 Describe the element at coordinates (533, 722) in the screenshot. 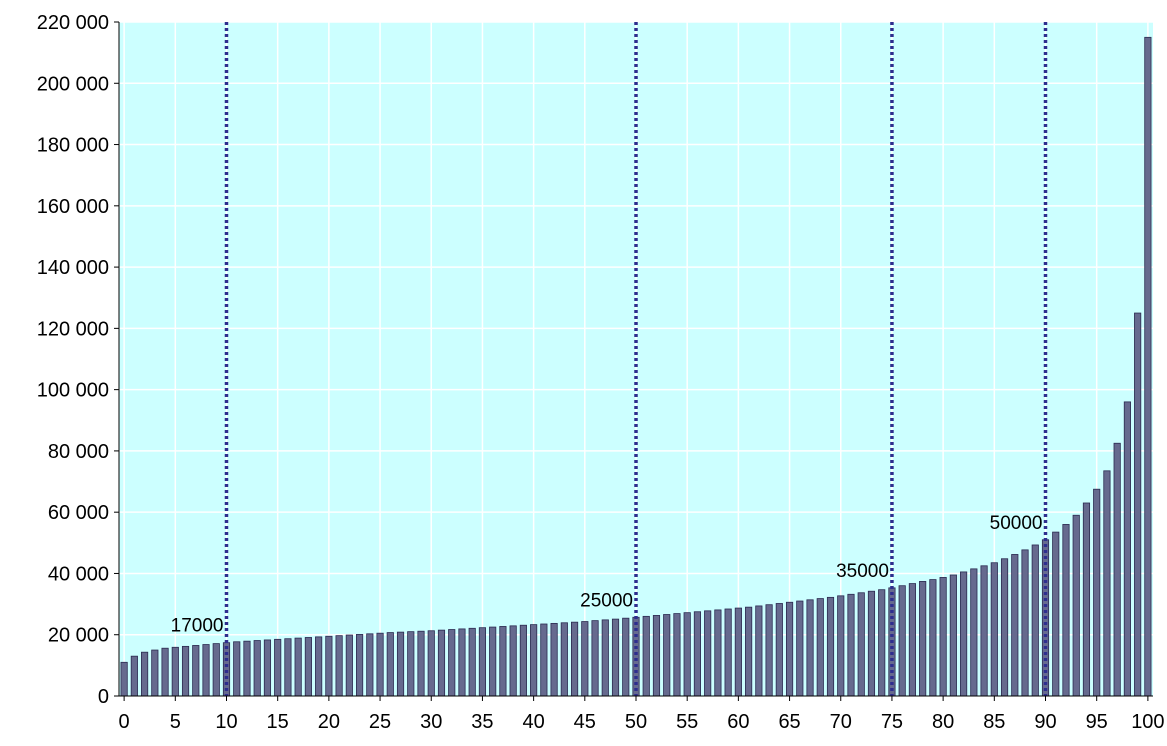

I see `x-tick-label: 40` at that location.